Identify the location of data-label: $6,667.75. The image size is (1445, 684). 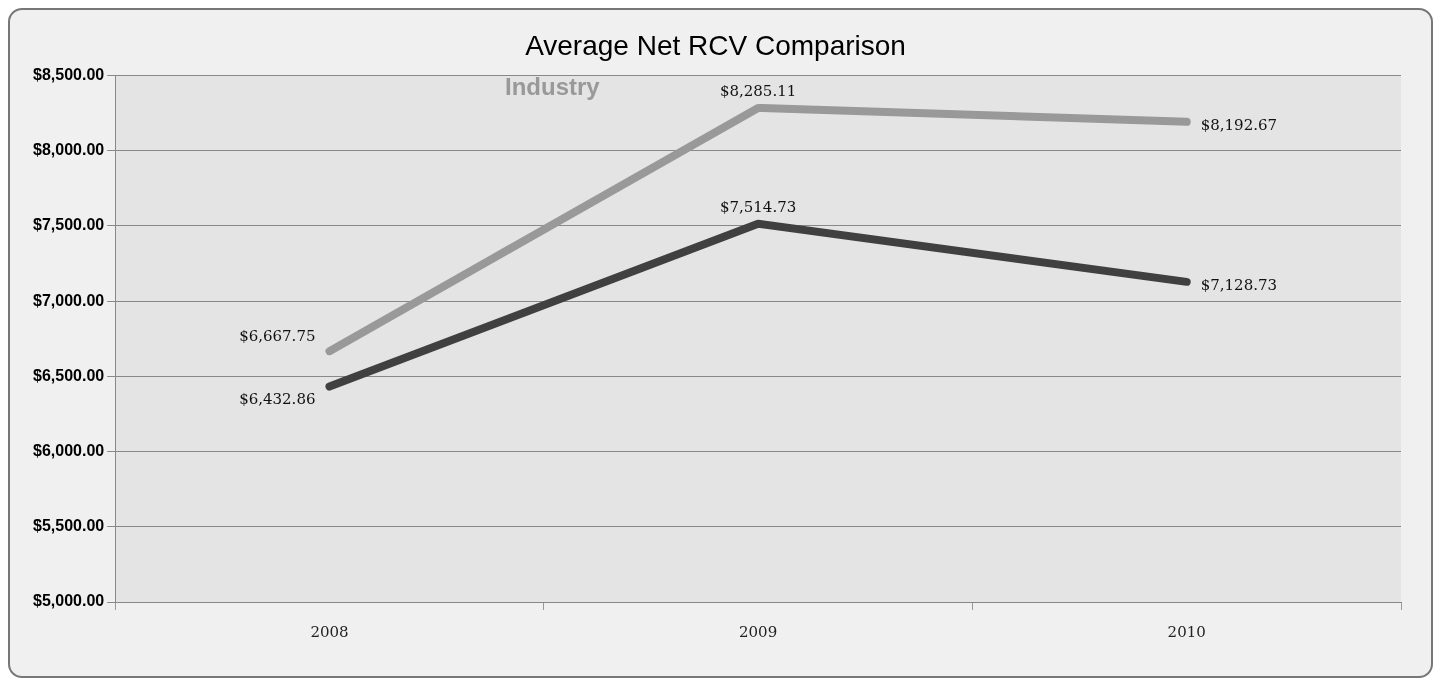
(277, 336).